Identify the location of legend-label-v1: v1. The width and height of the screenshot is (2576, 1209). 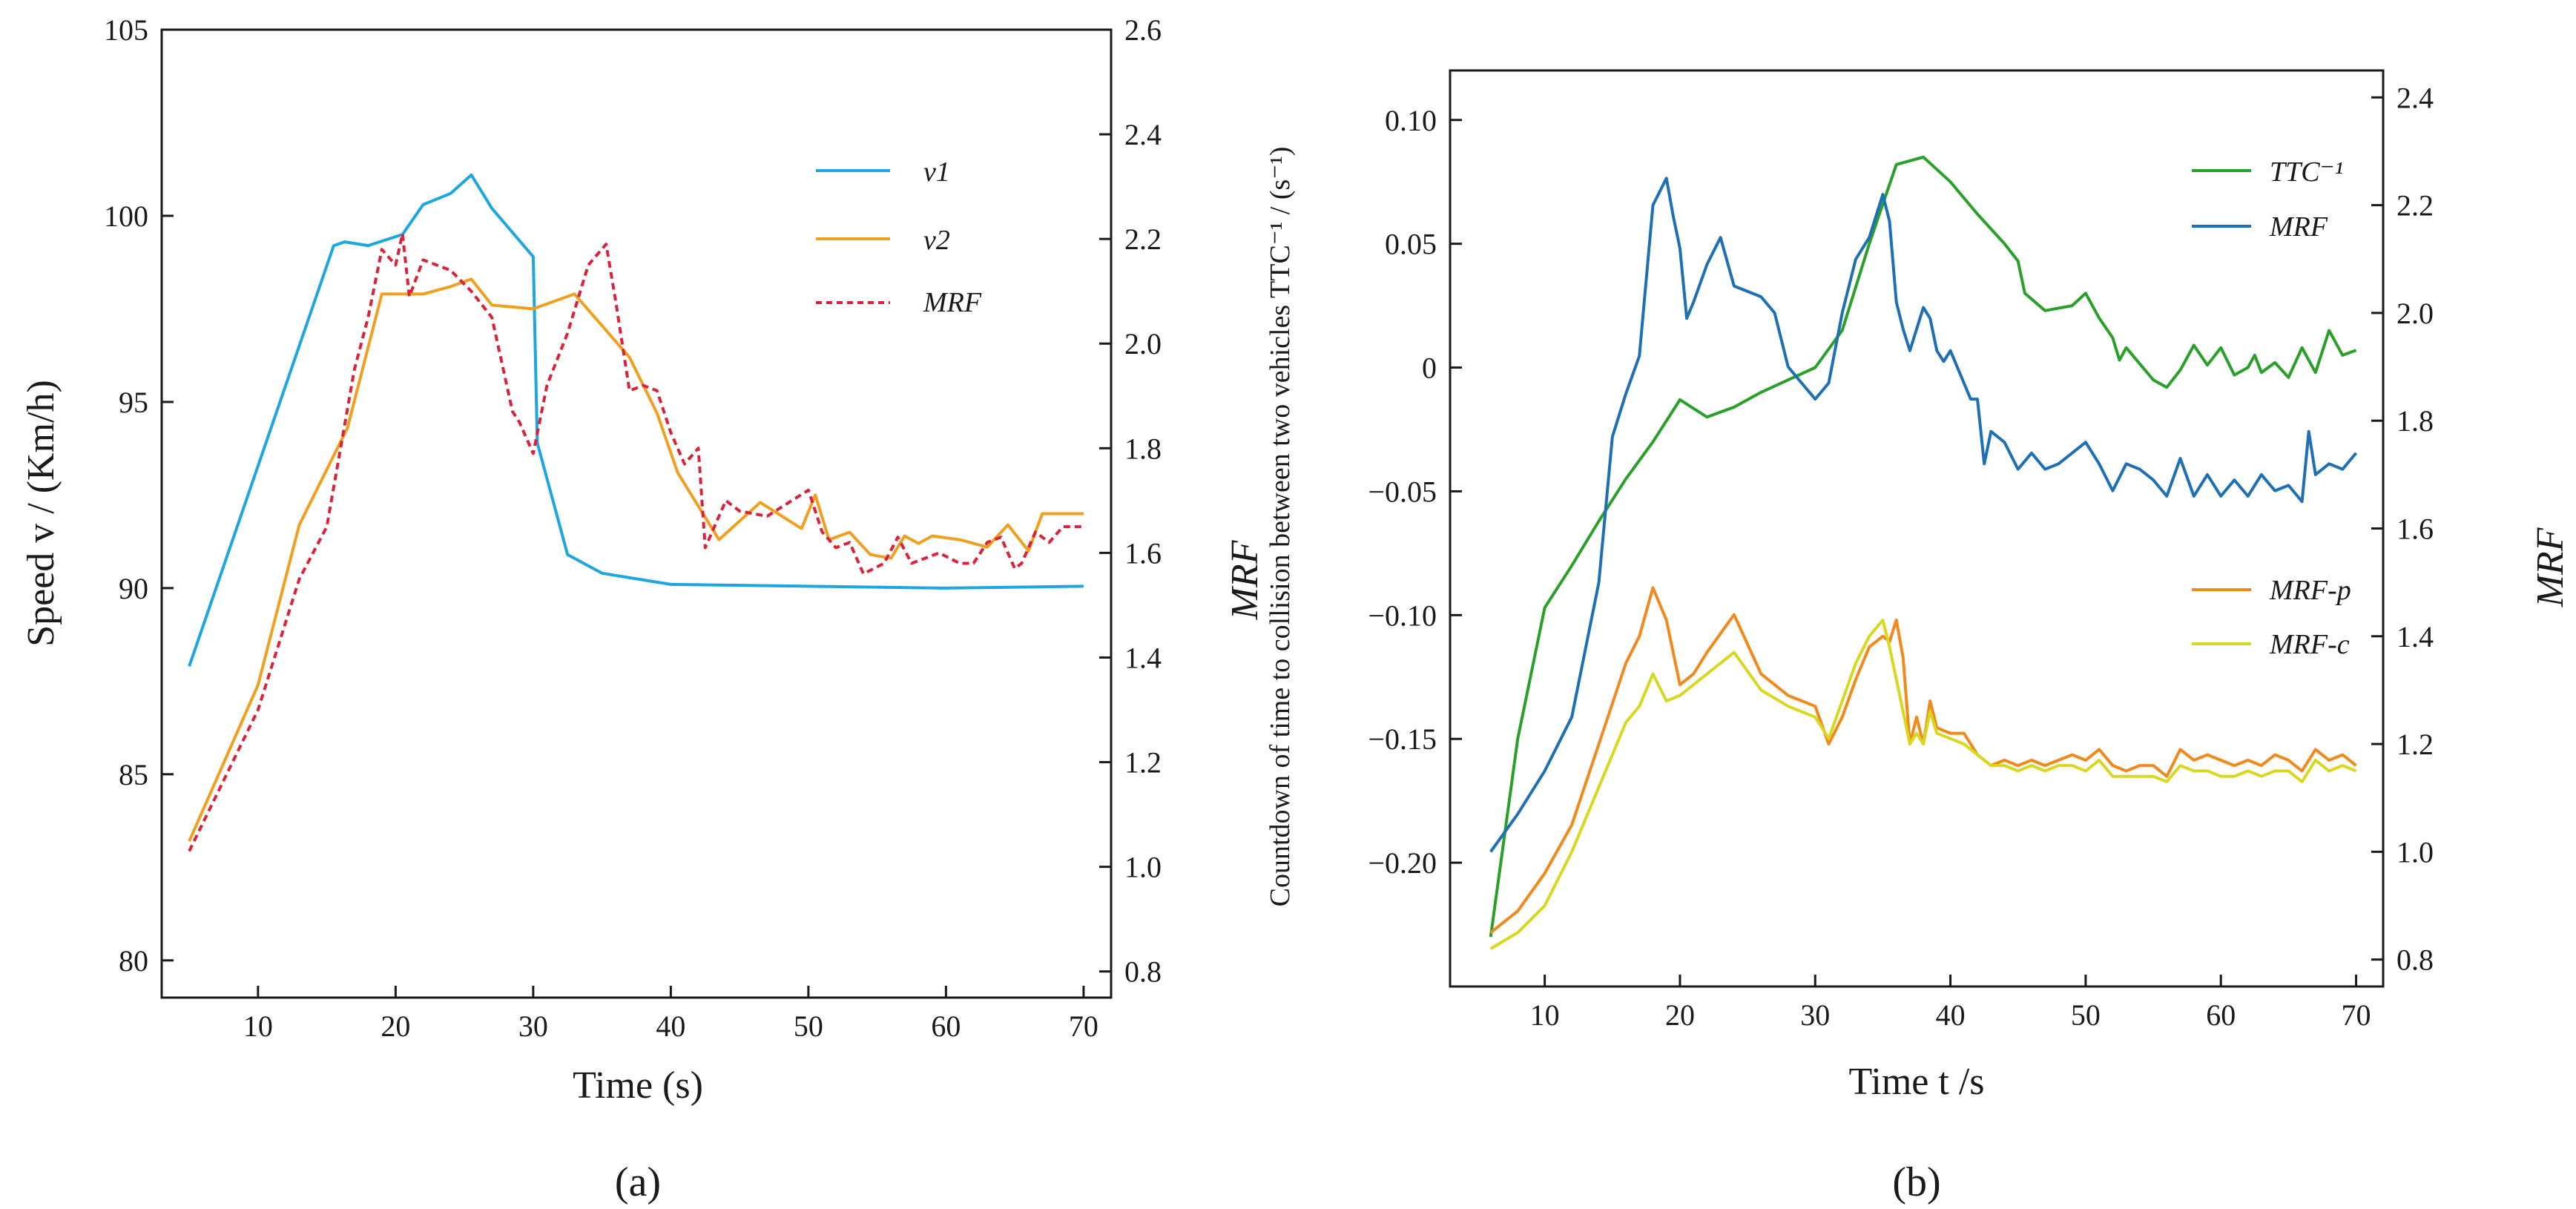
(937, 173).